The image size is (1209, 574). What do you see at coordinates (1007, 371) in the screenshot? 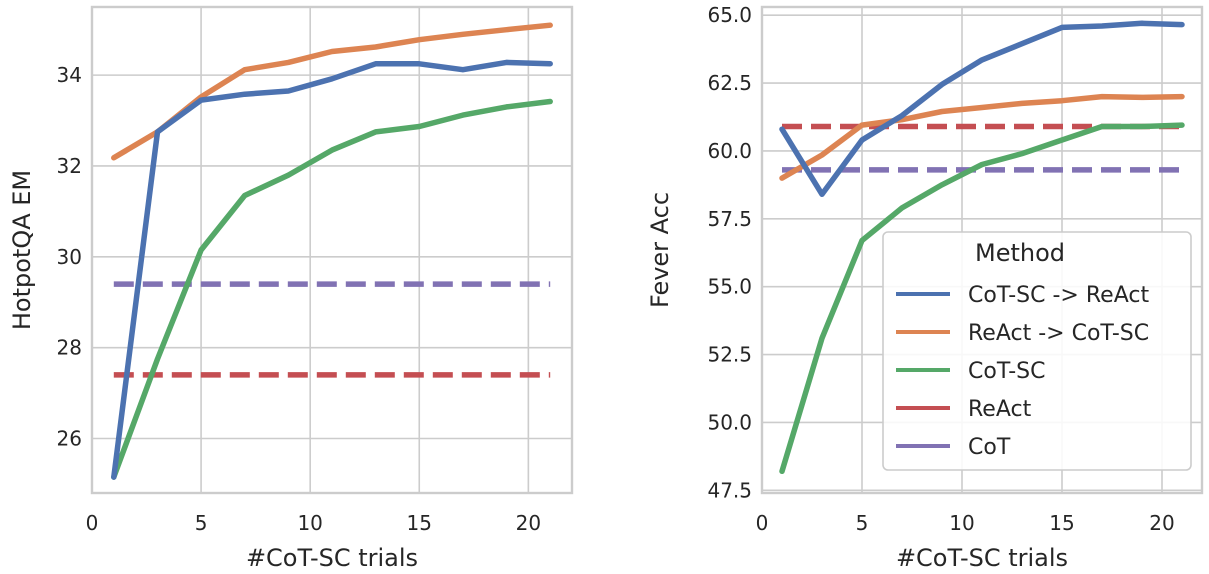
I see `legend-label-cot-sc: CoT-SC` at bounding box center [1007, 371].